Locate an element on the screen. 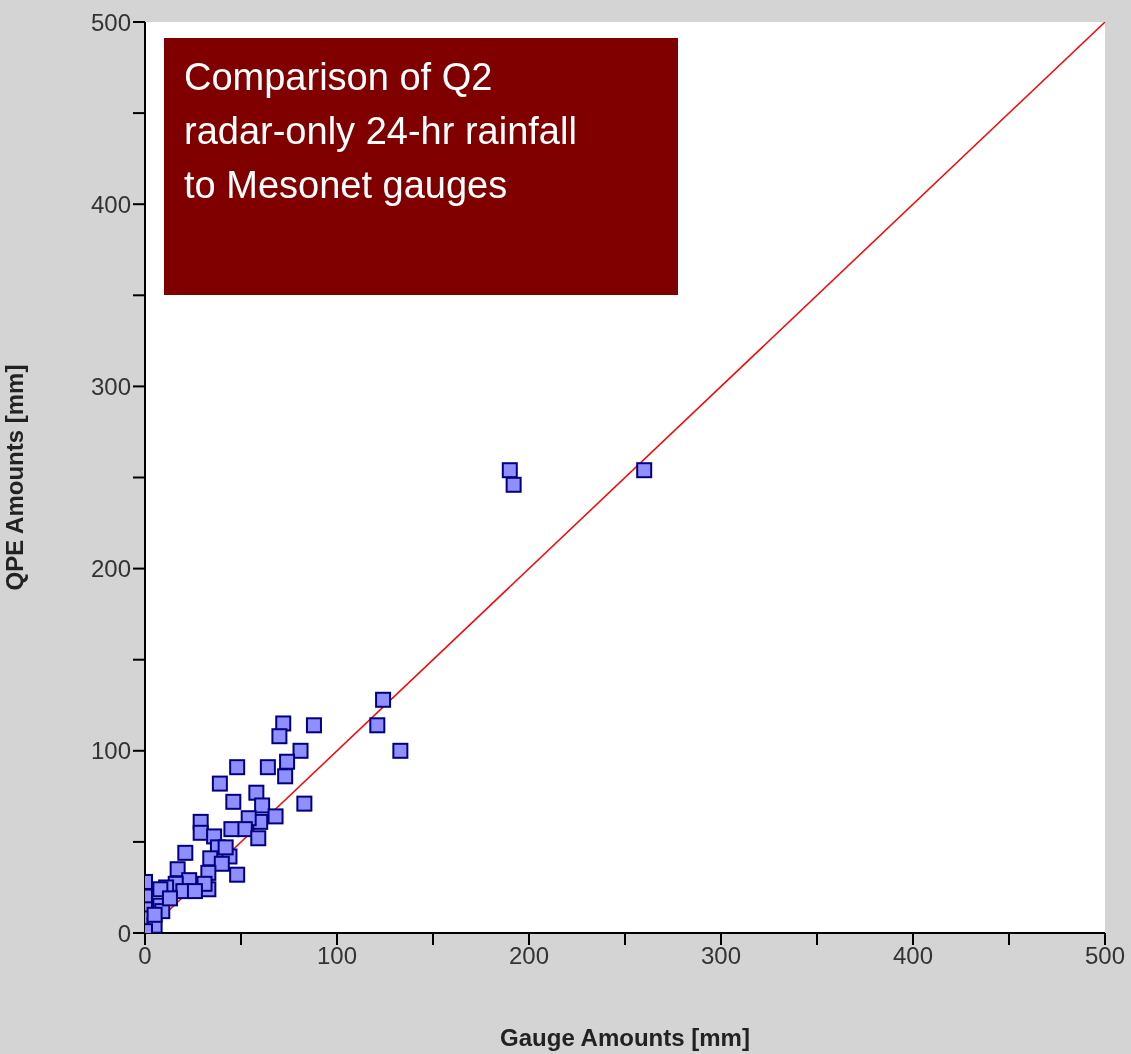 The image size is (1131, 1054). x-tick-label: 400 is located at coordinates (913, 956).